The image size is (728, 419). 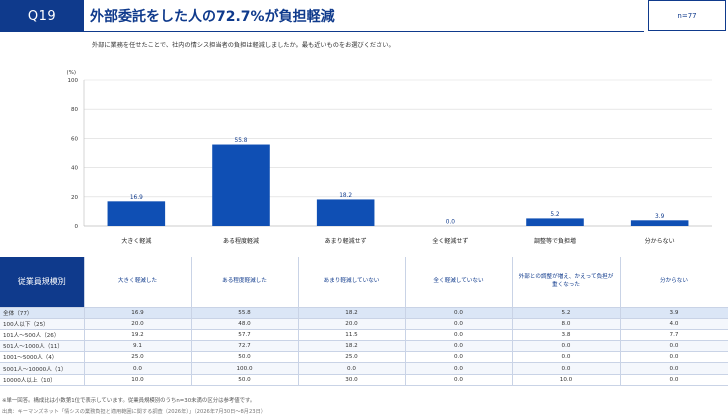 I want to click on table-cell: 16.9, so click(x=138, y=313).